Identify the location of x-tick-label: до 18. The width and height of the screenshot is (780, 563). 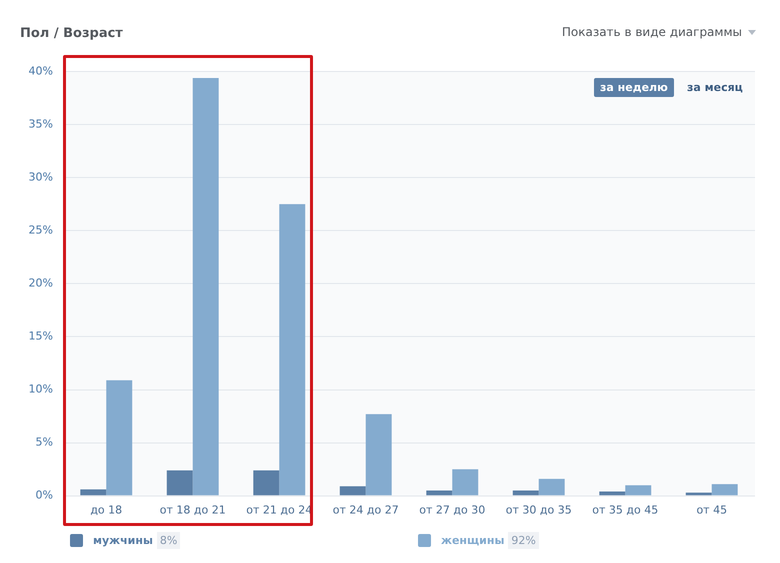
(106, 509).